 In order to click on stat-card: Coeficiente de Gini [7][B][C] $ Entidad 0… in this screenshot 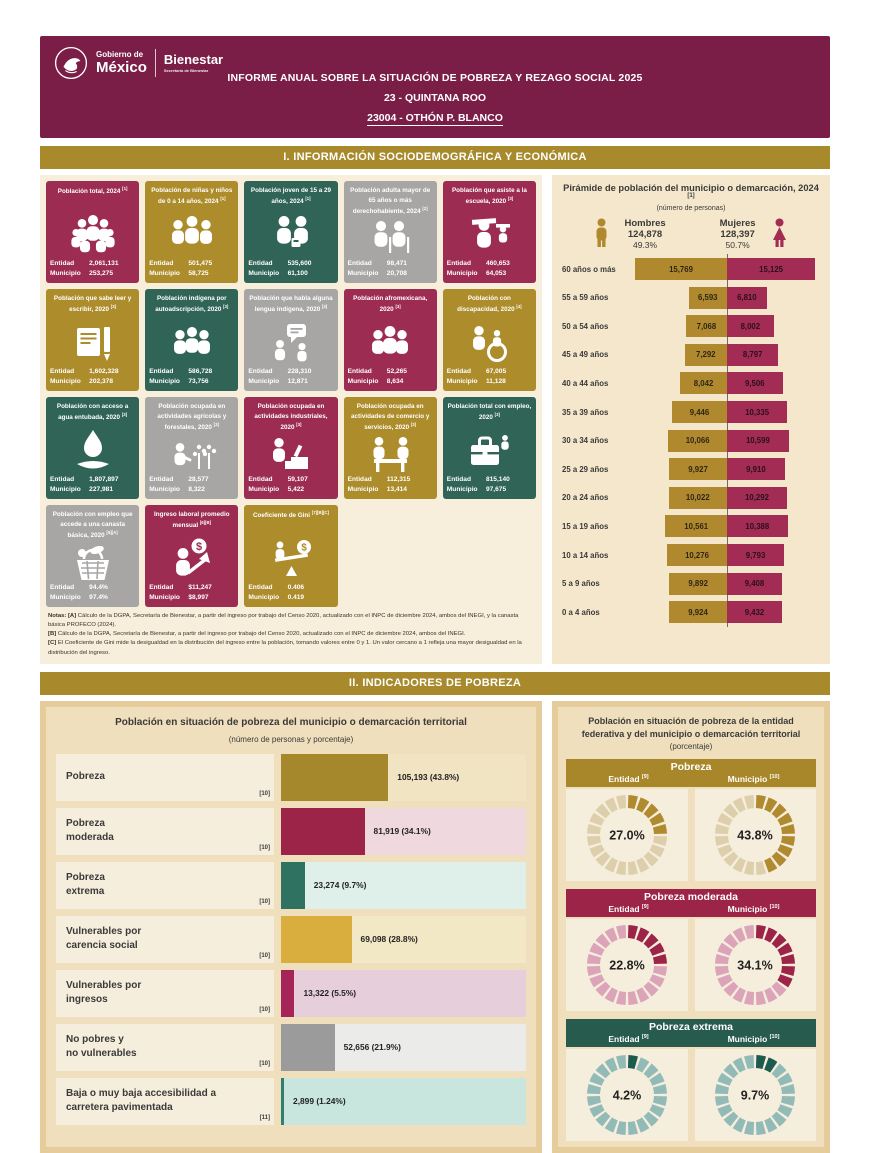, I will do `click(291, 556)`.